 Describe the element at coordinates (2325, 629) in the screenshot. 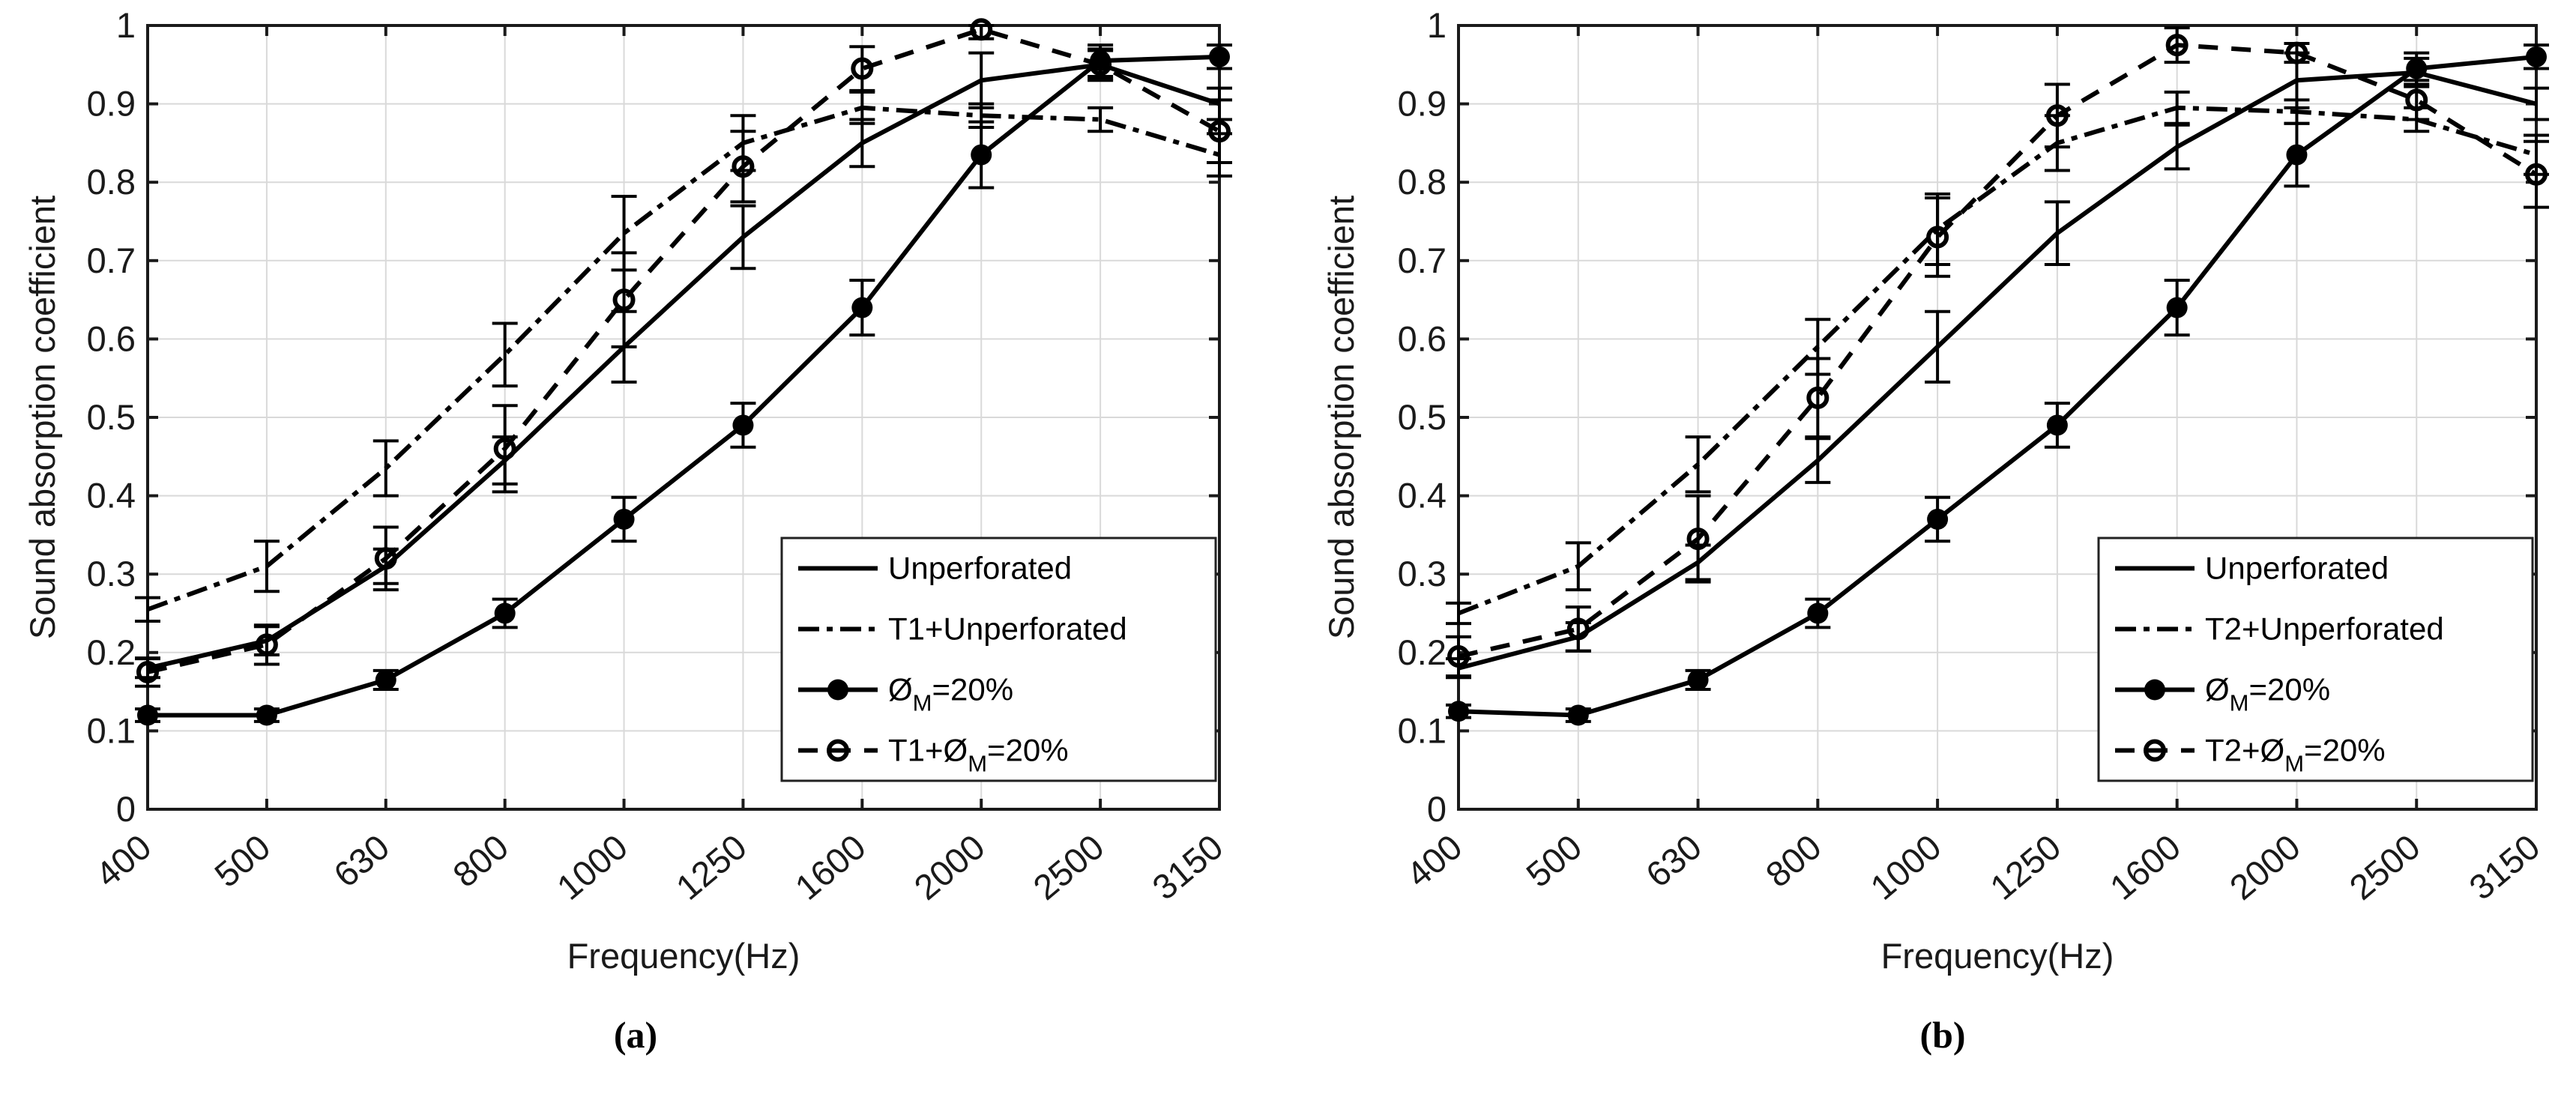

I see `legend-label: T2+Unperforated` at that location.